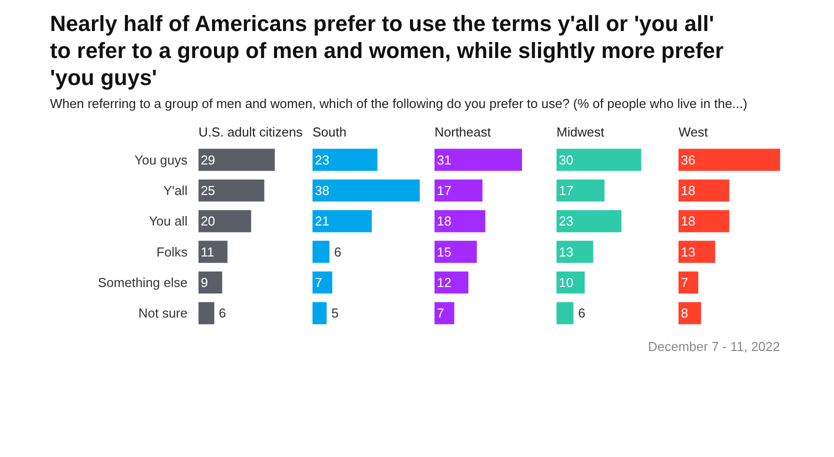 The height and width of the screenshot is (457, 834). What do you see at coordinates (175, 190) in the screenshot?
I see `y-tick-label: Y'all` at bounding box center [175, 190].